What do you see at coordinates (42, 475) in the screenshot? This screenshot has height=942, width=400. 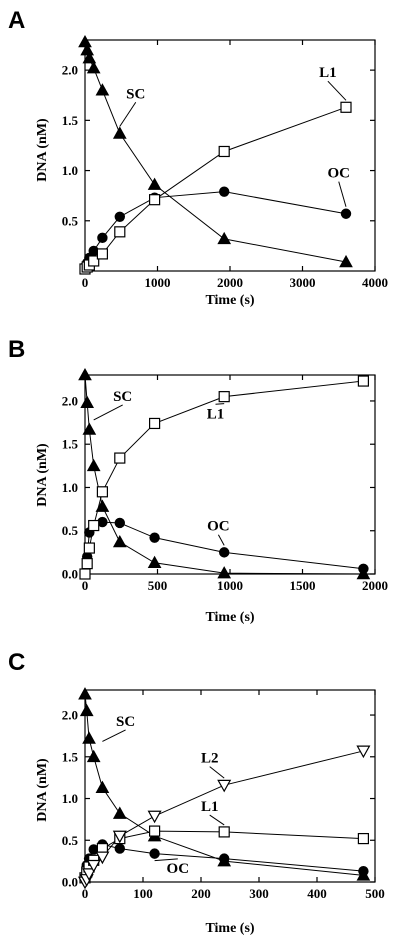 I see `panel-b-ylabel: DNA (nM)` at bounding box center [42, 475].